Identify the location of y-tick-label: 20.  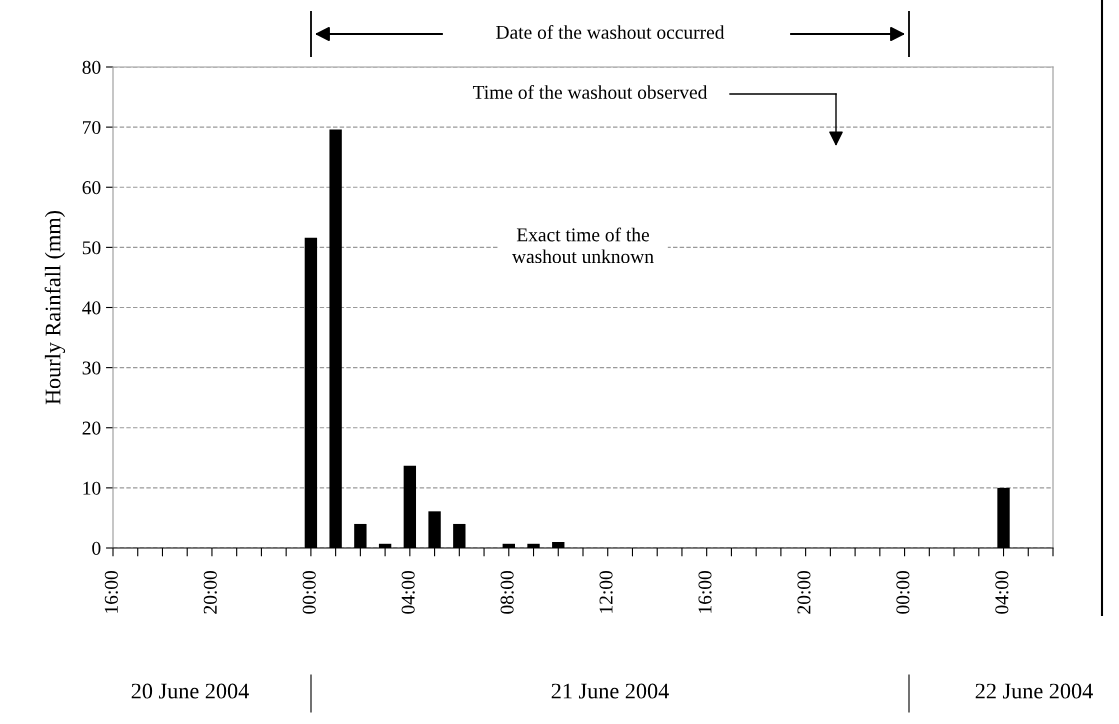
(91, 428).